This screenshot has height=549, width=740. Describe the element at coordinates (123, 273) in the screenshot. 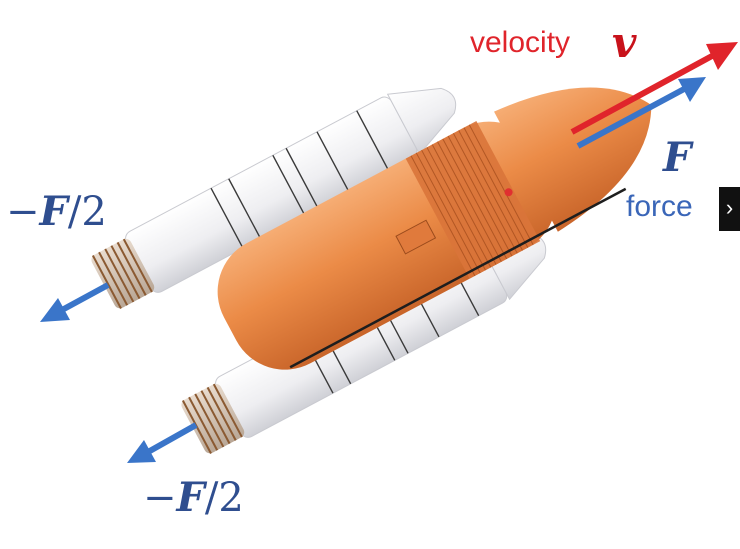

I see `upper-booster-nozzle` at that location.